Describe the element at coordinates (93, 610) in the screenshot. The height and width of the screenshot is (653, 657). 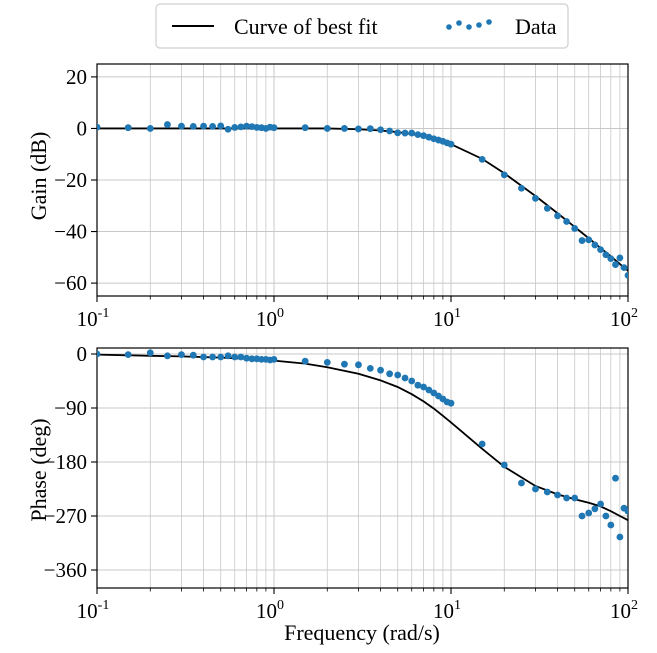
I see `phase-x-tick-label: 10⁻¹` at that location.